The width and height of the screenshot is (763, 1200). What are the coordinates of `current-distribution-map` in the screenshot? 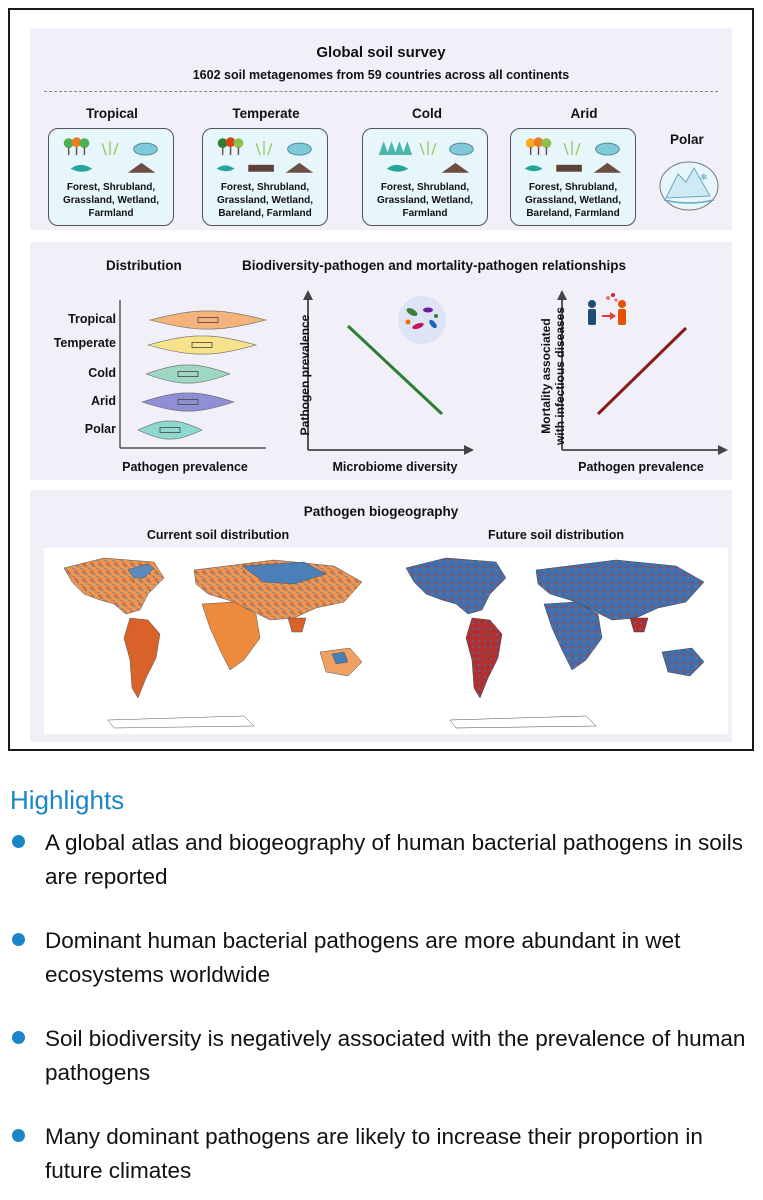 It's located at (215, 641).